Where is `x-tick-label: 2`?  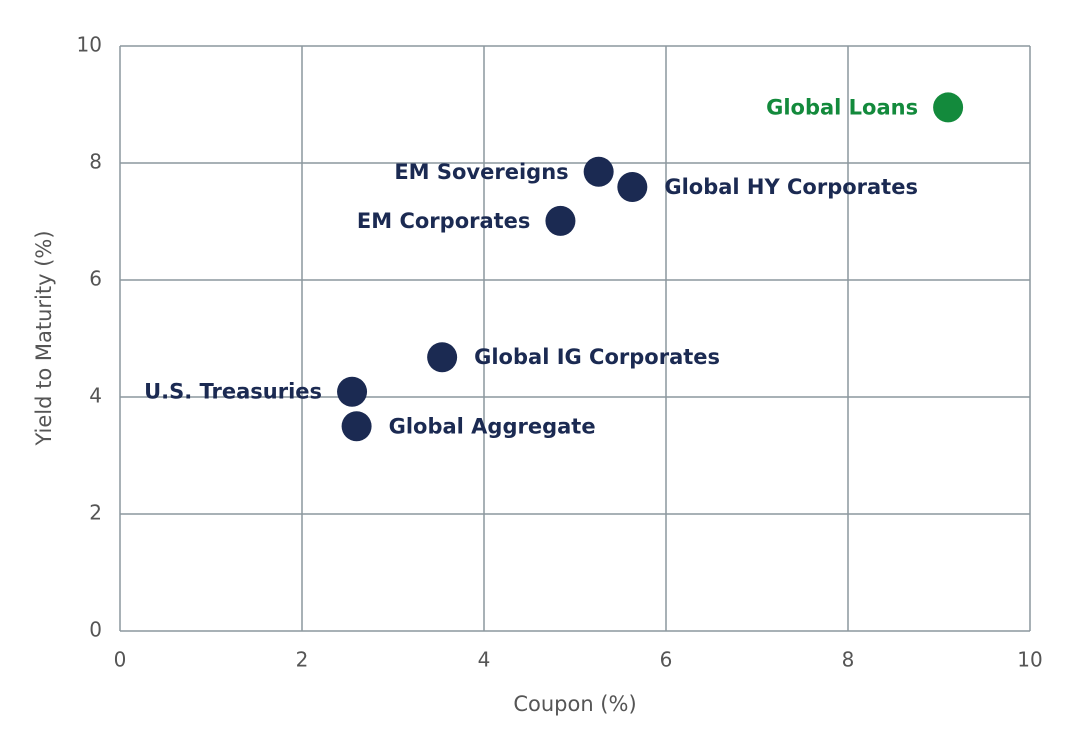
x-tick-label: 2 is located at coordinates (302, 660).